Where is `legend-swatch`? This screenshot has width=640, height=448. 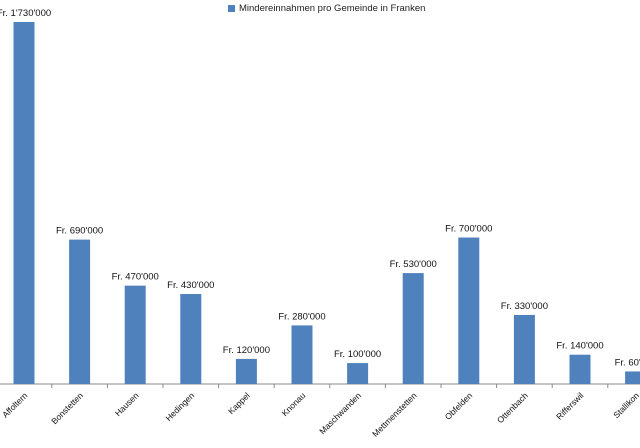 legend-swatch is located at coordinates (231, 8).